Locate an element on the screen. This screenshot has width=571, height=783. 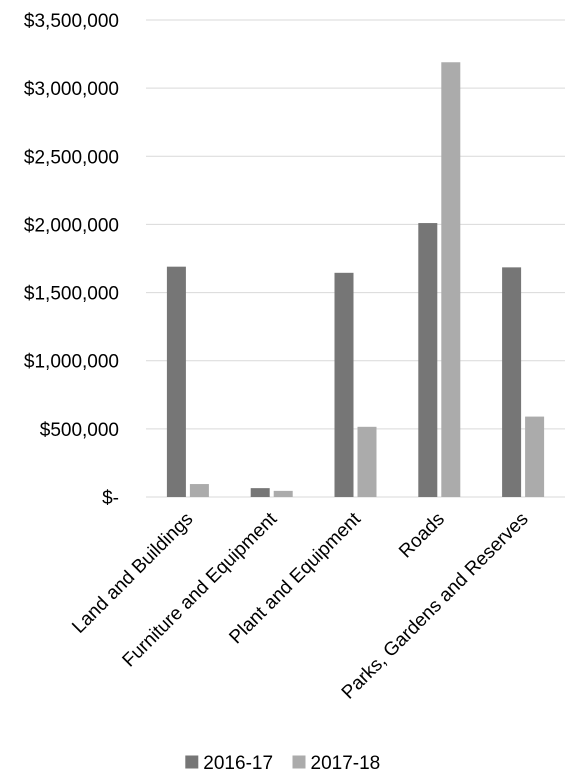
y-tick-label: $- is located at coordinates (110, 498).